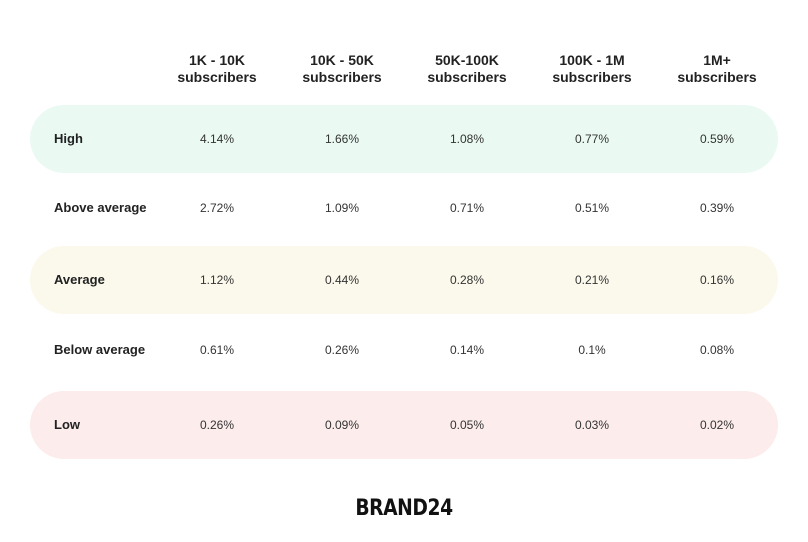 The height and width of the screenshot is (542, 808). What do you see at coordinates (467, 60) in the screenshot?
I see `column-header-range: 50K-100K` at bounding box center [467, 60].